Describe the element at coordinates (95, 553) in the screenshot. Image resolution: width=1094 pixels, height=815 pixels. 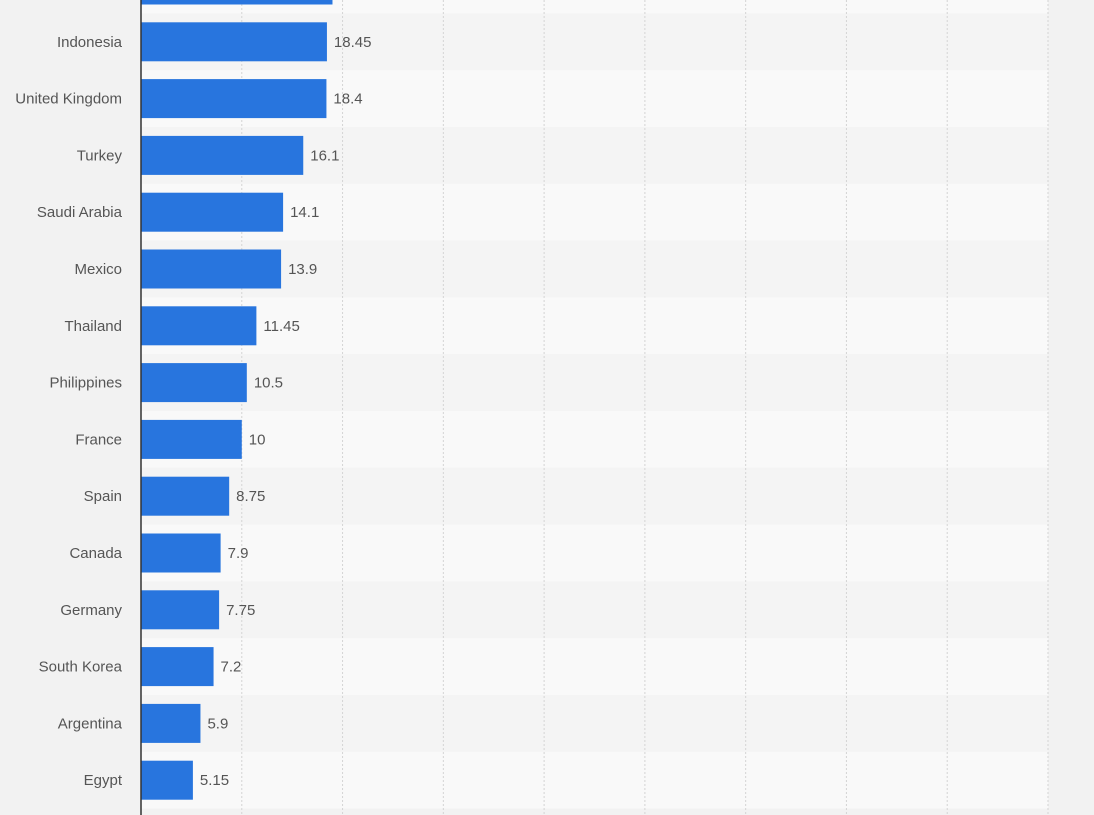
I see `category-label: Canada` at that location.